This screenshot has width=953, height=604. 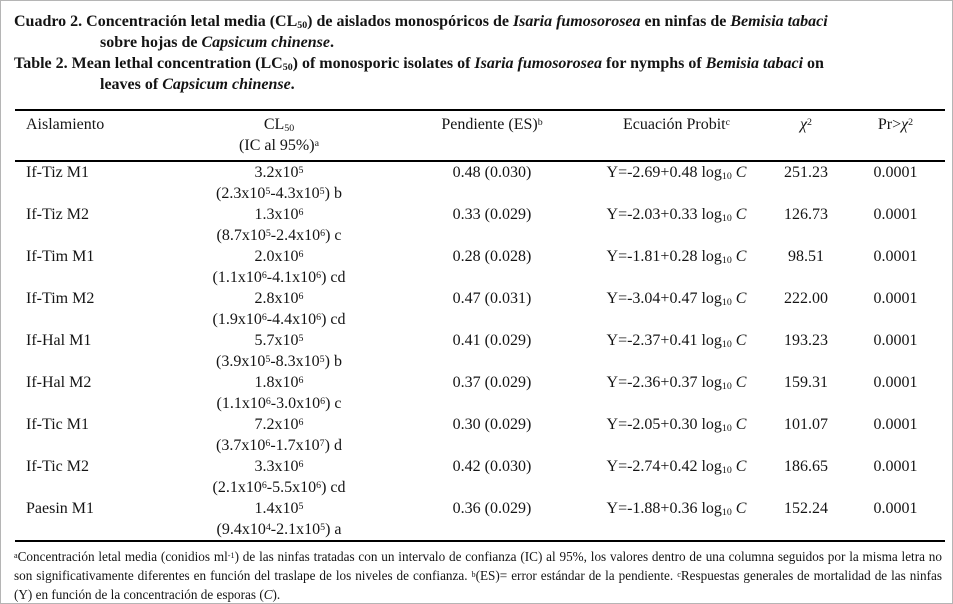 I want to click on cell-chi-square: 98.51, so click(x=806, y=256).